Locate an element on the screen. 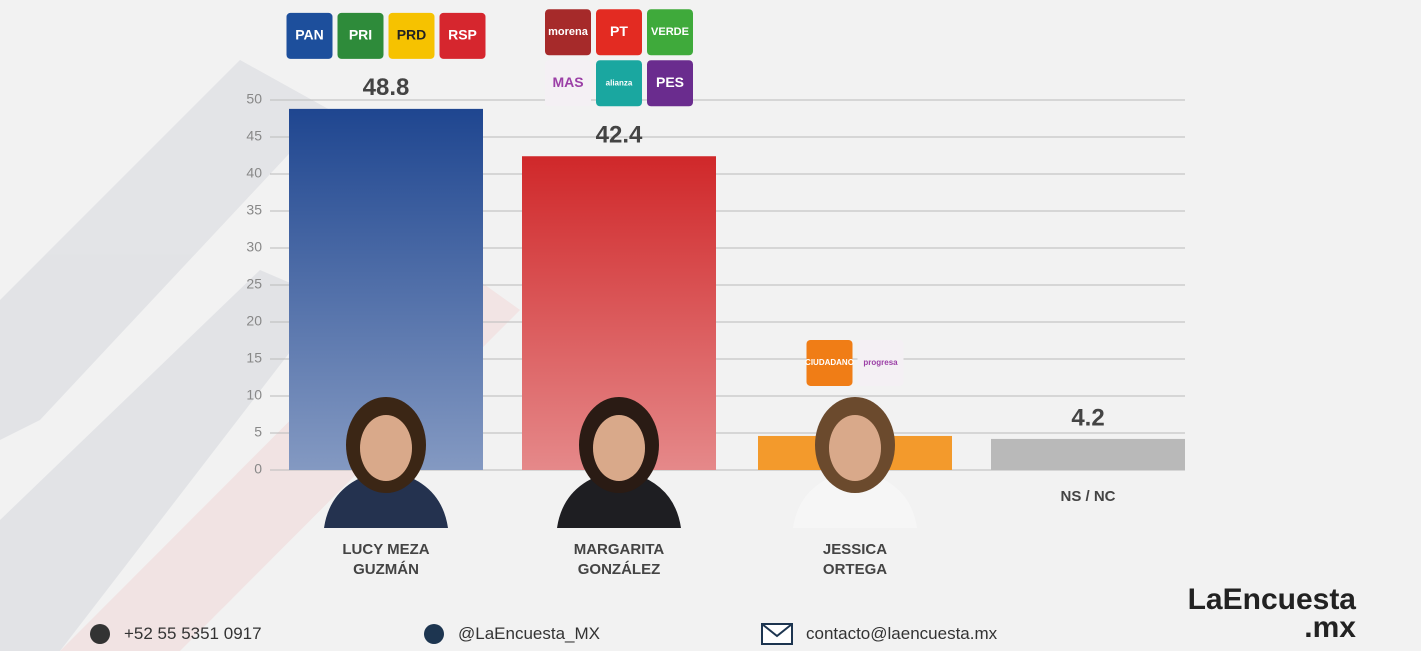  party-logo-label: MAS is located at coordinates (567, 82).